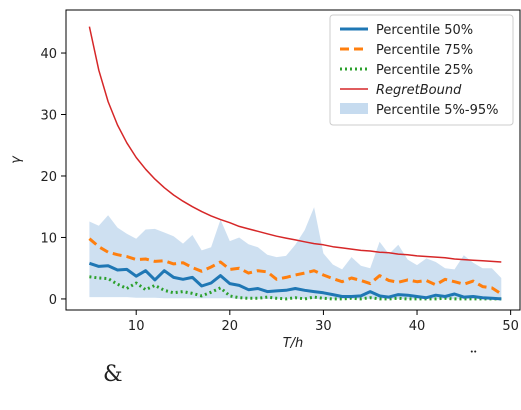 The image size is (521, 410). What do you see at coordinates (48, 54) in the screenshot?
I see `y-tick-label: 40` at bounding box center [48, 54].